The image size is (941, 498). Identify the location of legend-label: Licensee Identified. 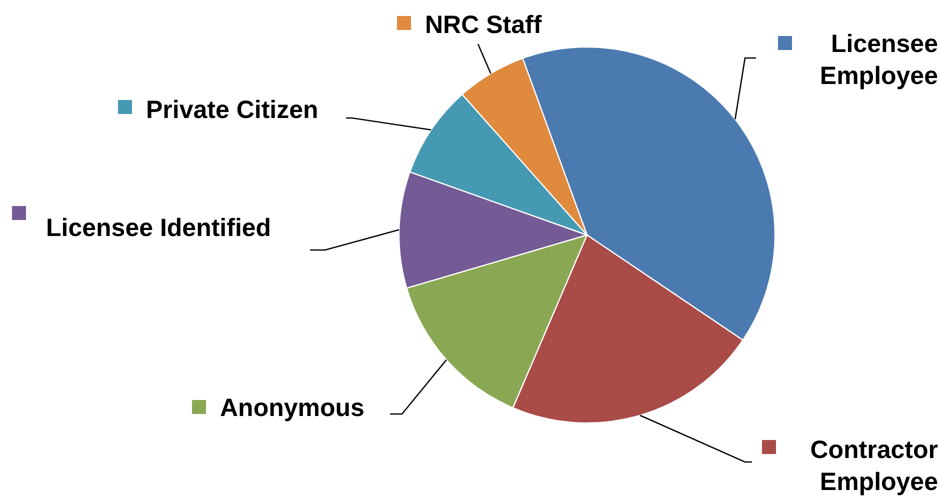
(159, 228).